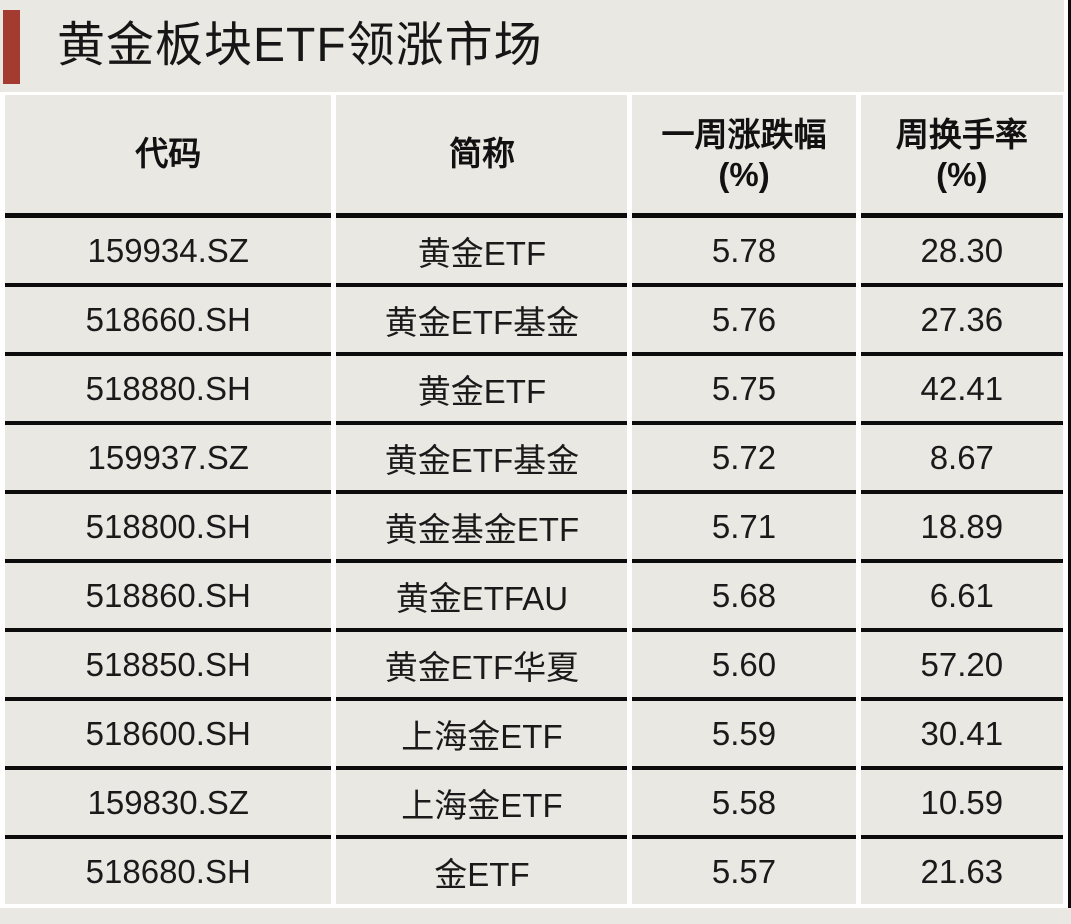 This screenshot has height=924, width=1071. I want to click on header-weekly-turnover: 周换手率 (%), so click(961, 156).